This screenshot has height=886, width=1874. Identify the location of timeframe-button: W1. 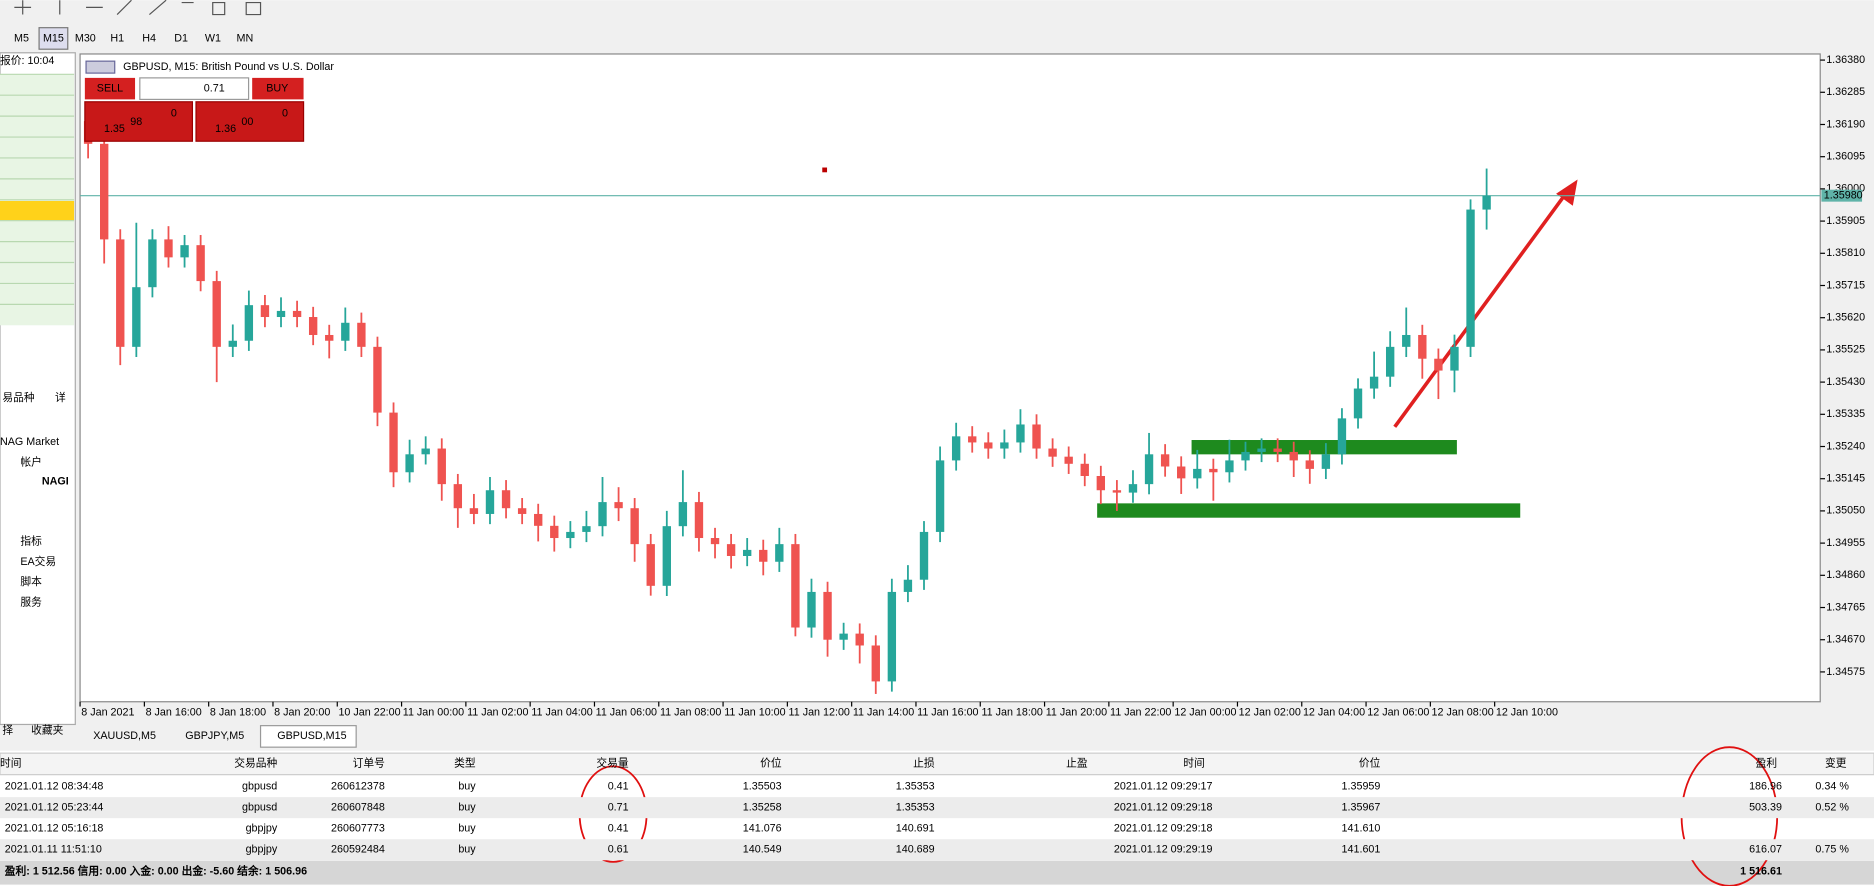
(213, 38).